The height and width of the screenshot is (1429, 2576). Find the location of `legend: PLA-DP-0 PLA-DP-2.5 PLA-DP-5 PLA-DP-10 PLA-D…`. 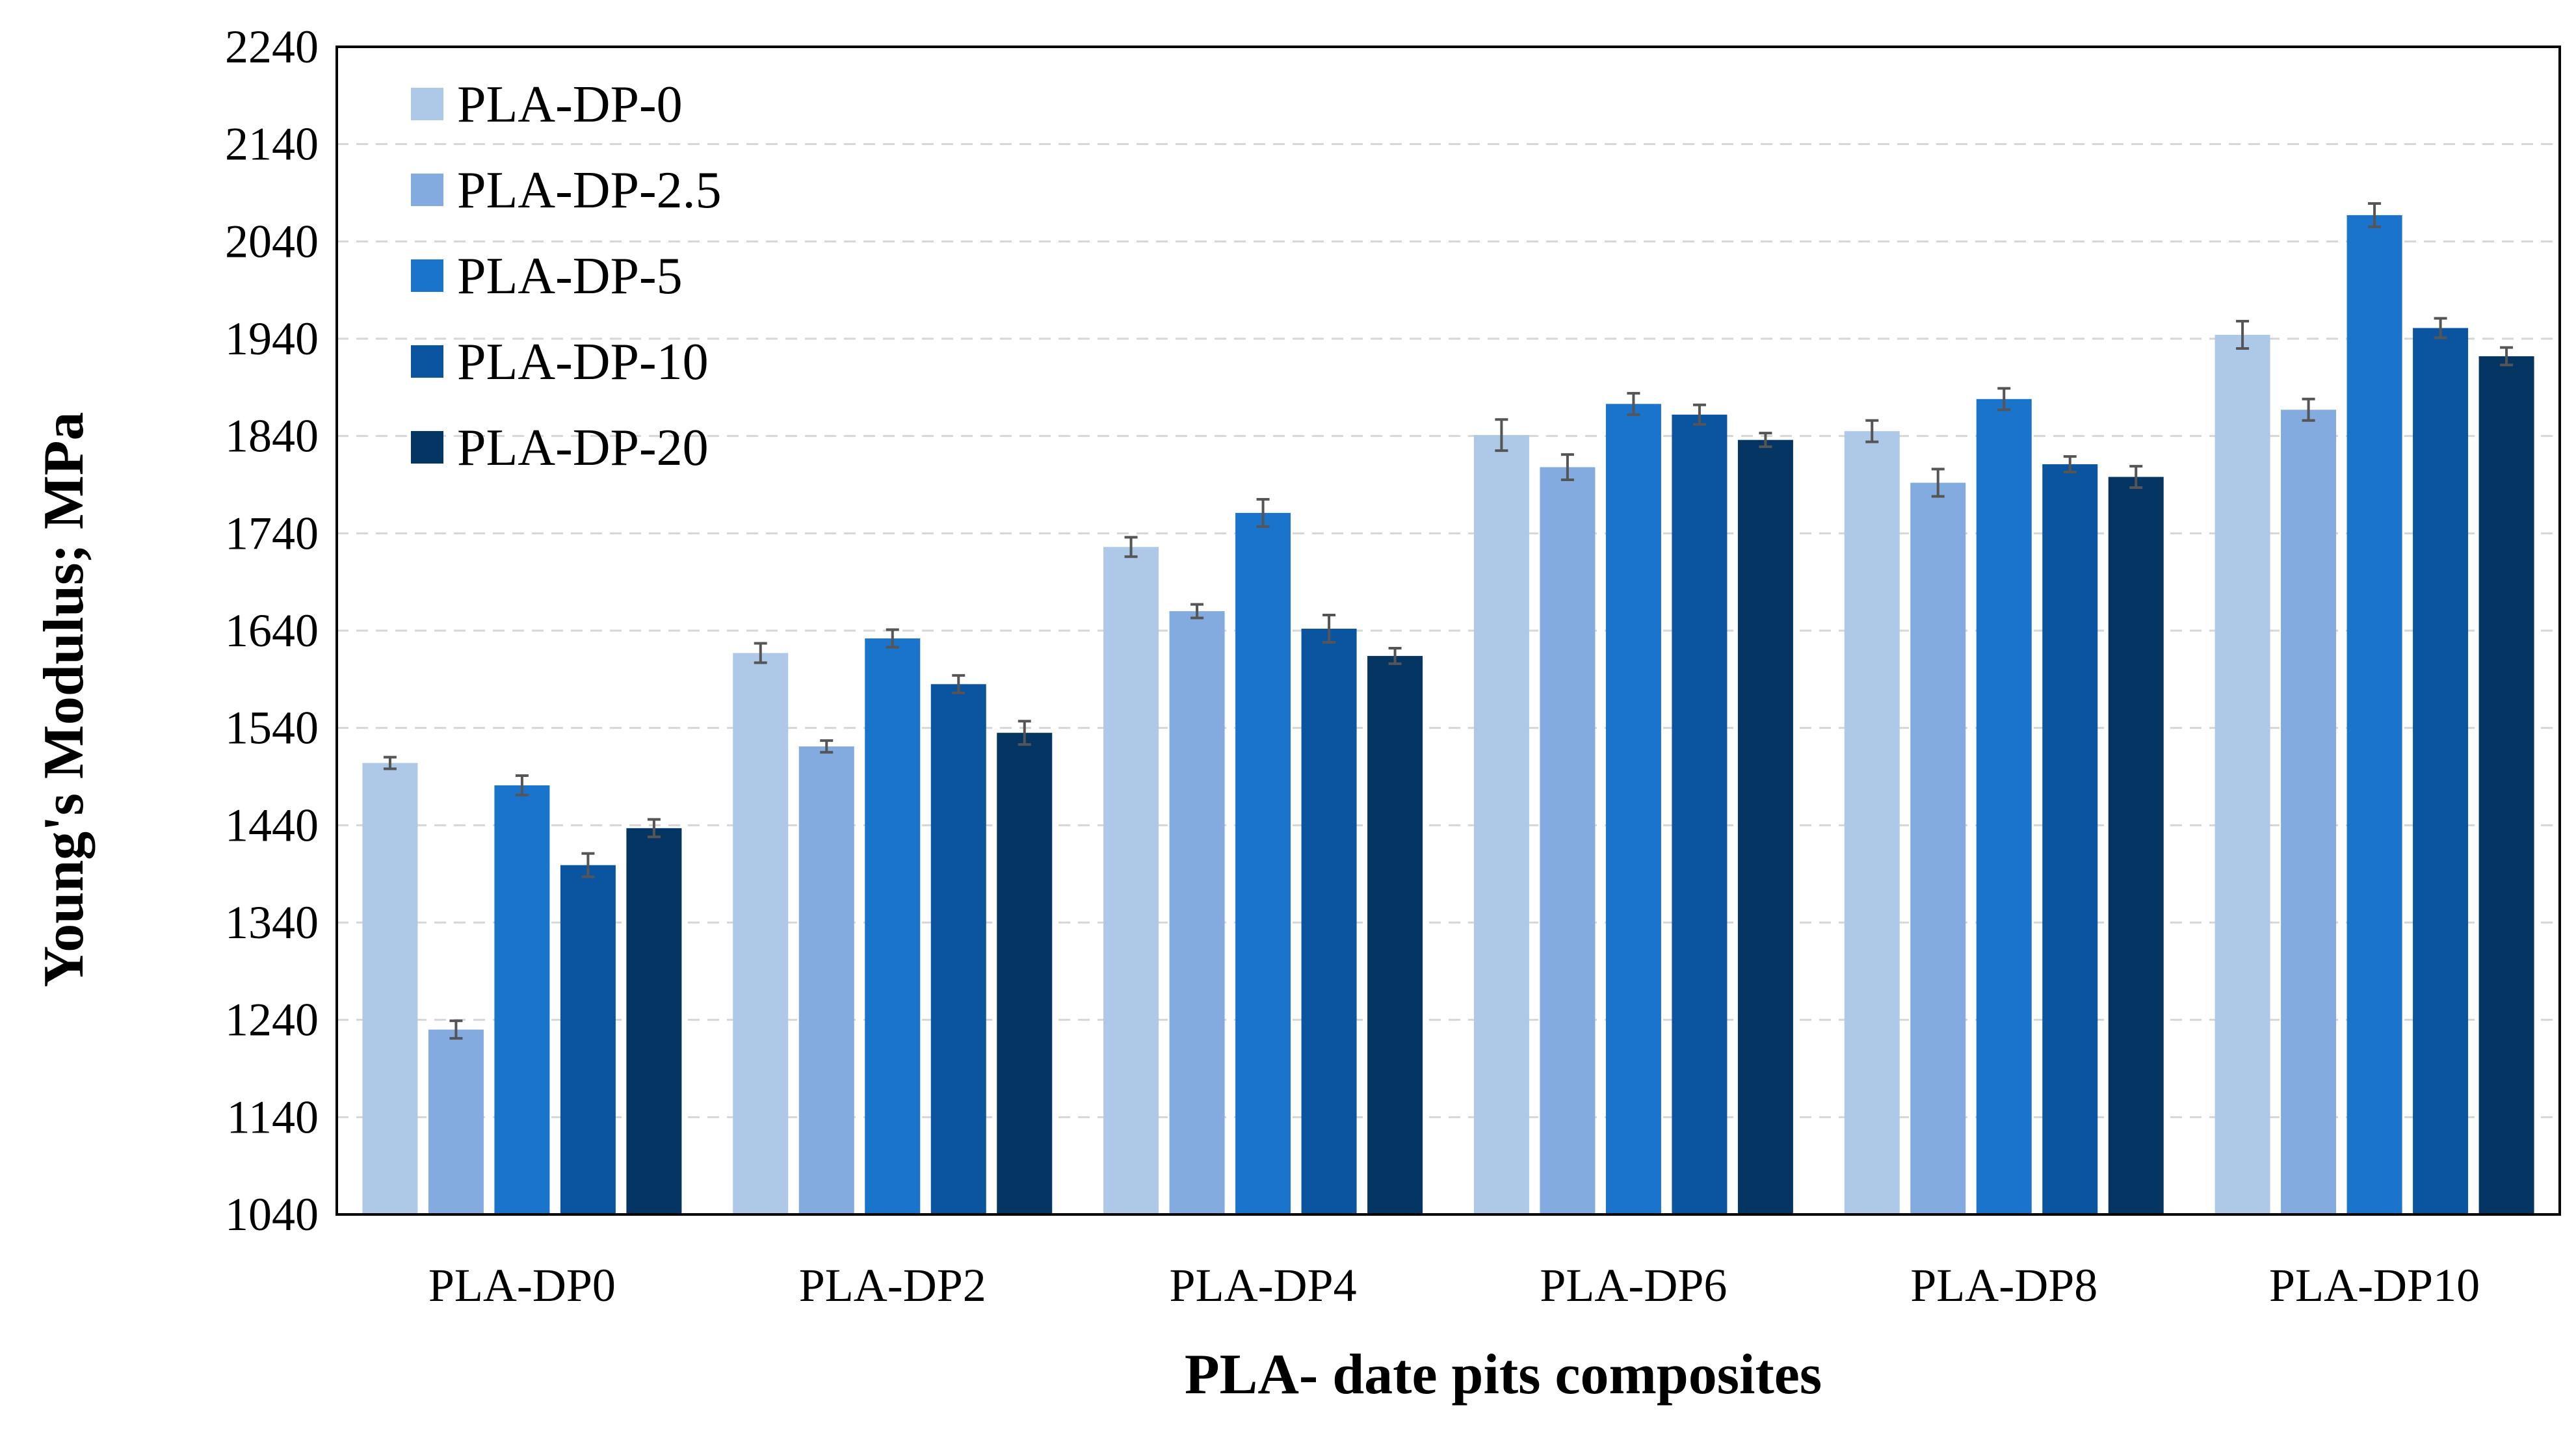

legend: PLA-DP-0 PLA-DP-2.5 PLA-DP-5 PLA-DP-10 PLA-D… is located at coordinates (566, 276).